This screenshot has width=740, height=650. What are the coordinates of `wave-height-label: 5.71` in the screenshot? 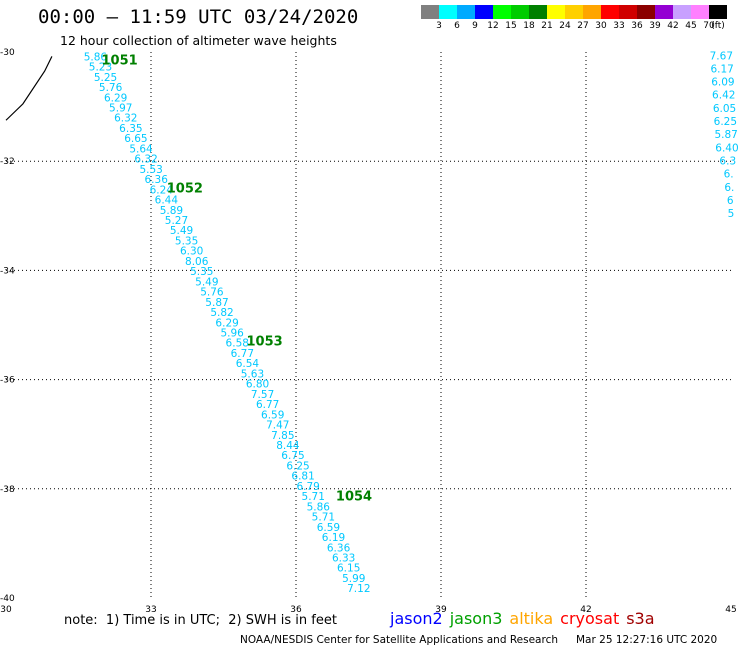 It's located at (323, 518).